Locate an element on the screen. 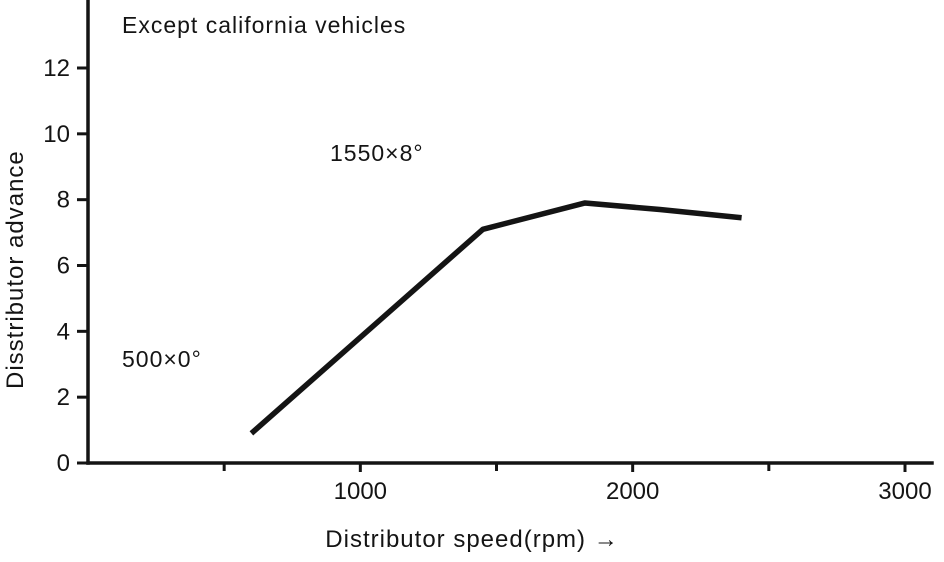  y-tick-label: 8 is located at coordinates (63, 200).